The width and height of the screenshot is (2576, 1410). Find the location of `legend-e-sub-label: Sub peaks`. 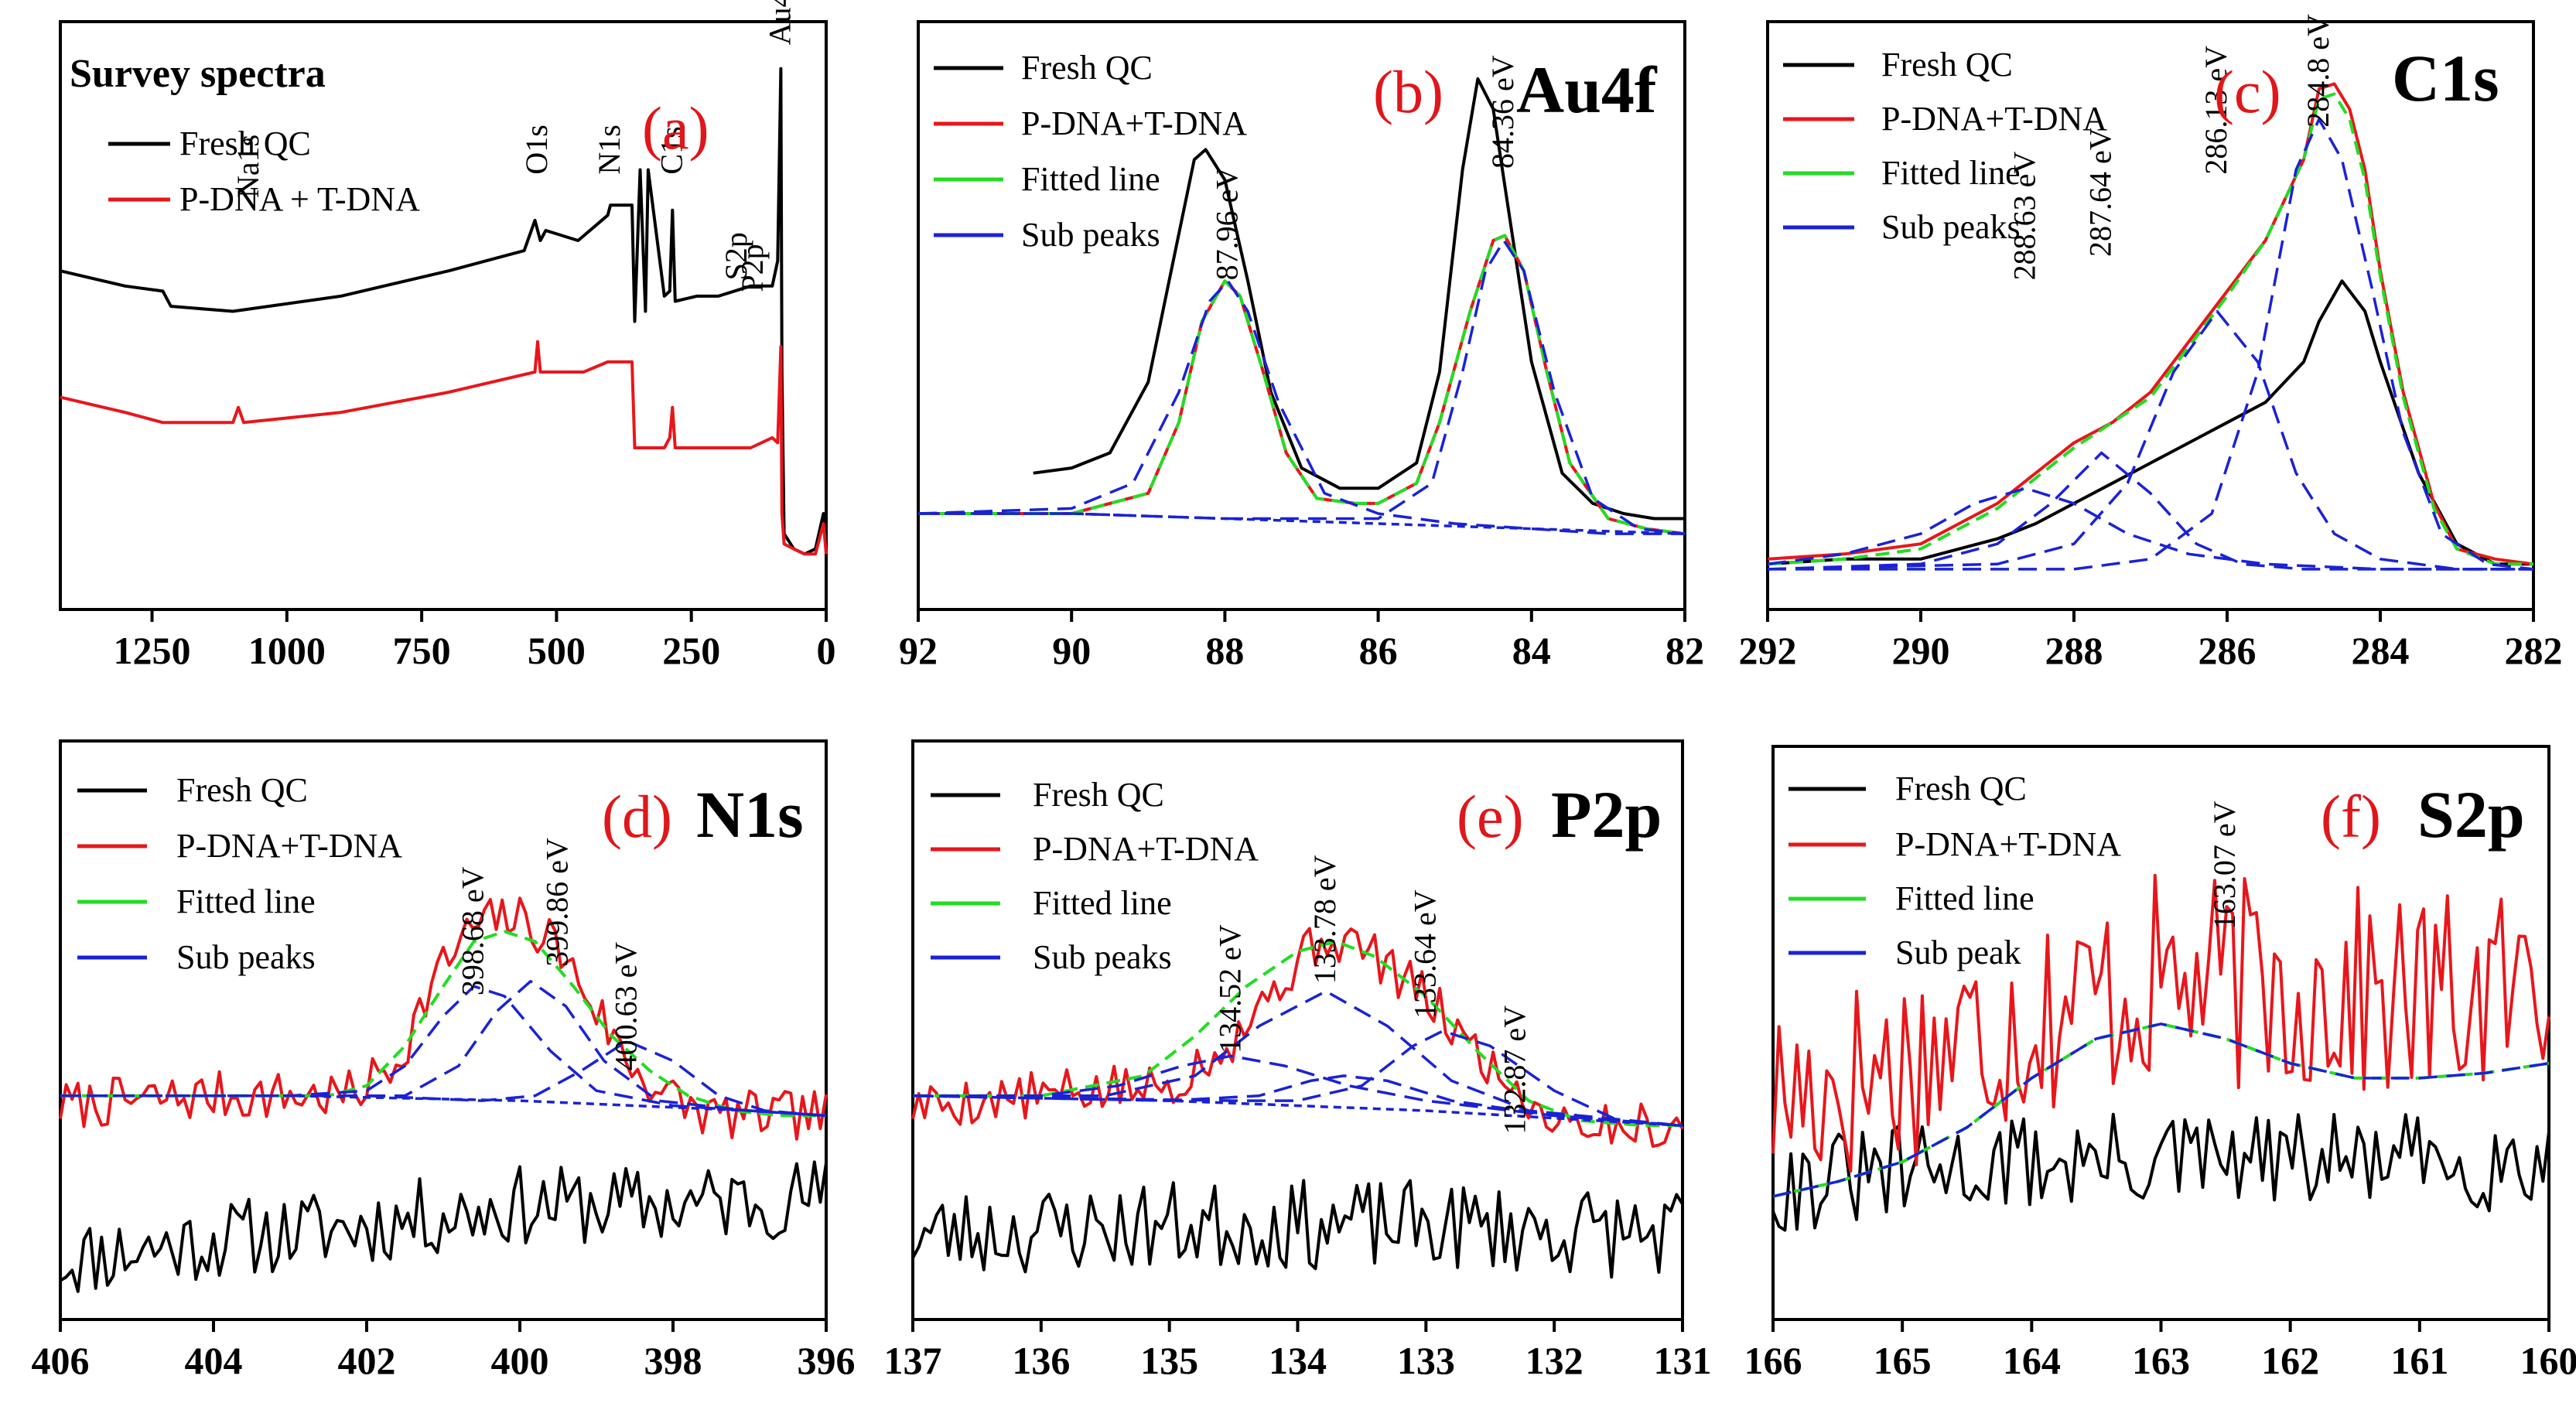

legend-e-sub-label: Sub peaks is located at coordinates (1102, 957).